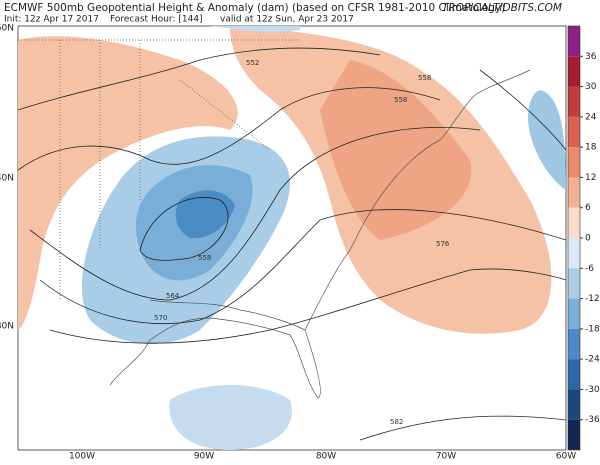 This screenshot has height=465, width=600. What do you see at coordinates (326, 457) in the screenshot?
I see `lon-label: 80W` at bounding box center [326, 457].